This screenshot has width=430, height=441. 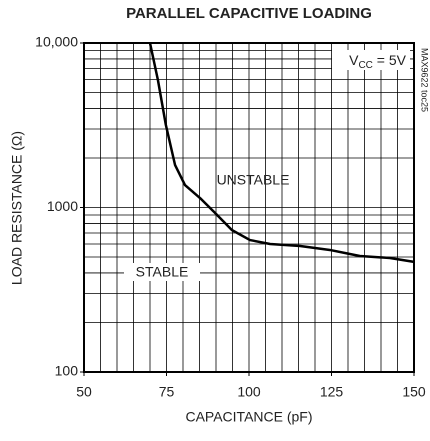 What do you see at coordinates (332, 392) in the screenshot?
I see `x-tick-label: 125` at bounding box center [332, 392].